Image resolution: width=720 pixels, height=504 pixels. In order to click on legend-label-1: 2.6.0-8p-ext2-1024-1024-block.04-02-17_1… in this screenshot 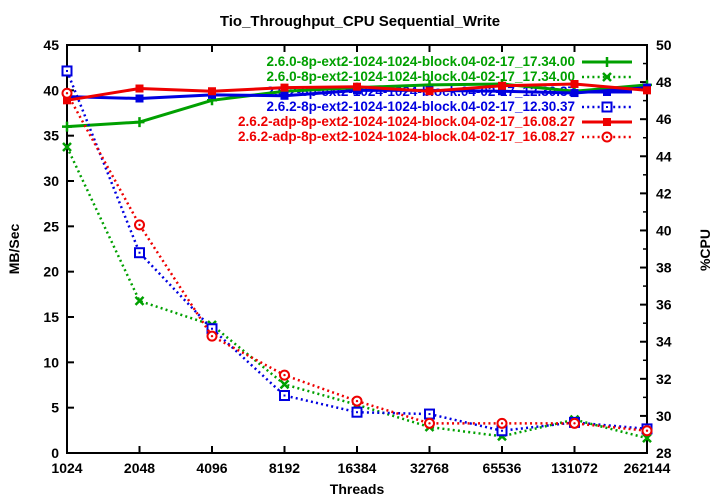, I will do `click(420, 76)`.